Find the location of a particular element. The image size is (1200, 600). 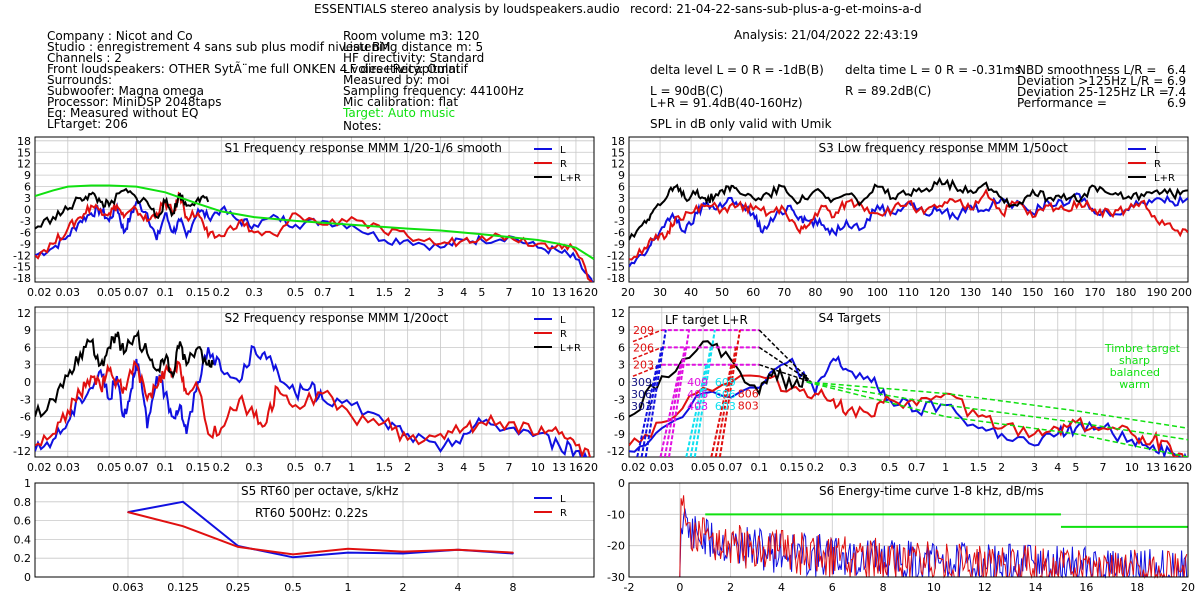

s4-sharp-label: sharp is located at coordinates (1134, 360).